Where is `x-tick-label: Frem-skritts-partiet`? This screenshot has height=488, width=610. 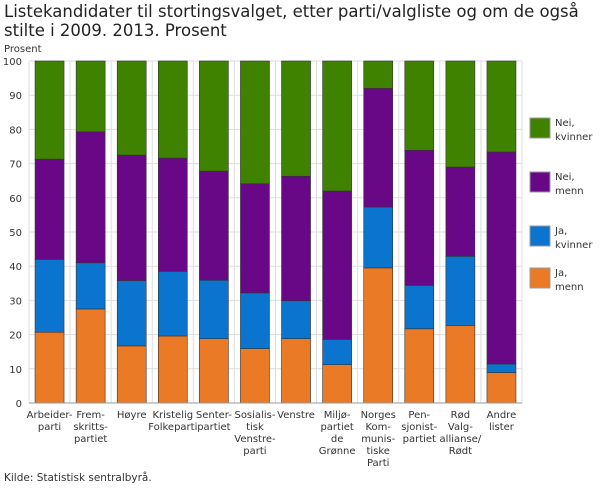
x-tick-label: Frem-skritts-partiet is located at coordinates (90, 427).